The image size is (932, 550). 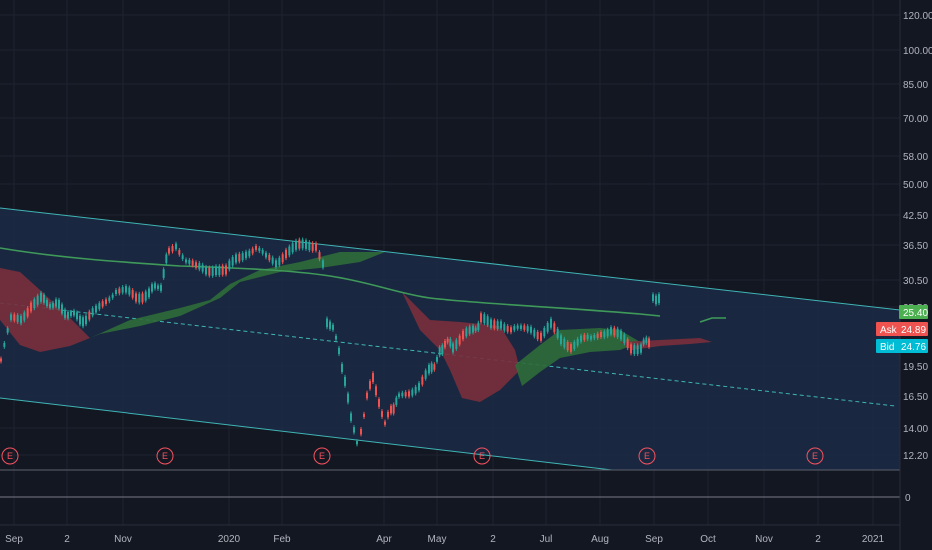 I want to click on price-axis-label: 58.00, so click(x=915, y=157).